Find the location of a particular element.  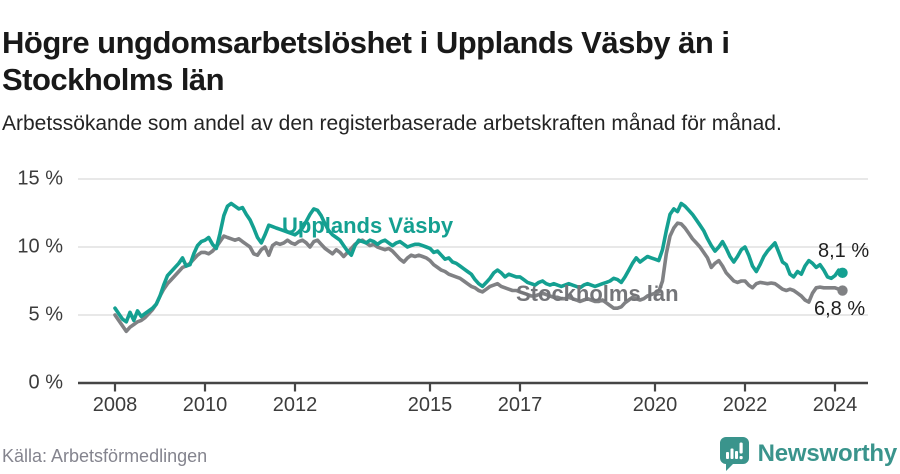

end-dot-stockholms-län is located at coordinates (842, 290).